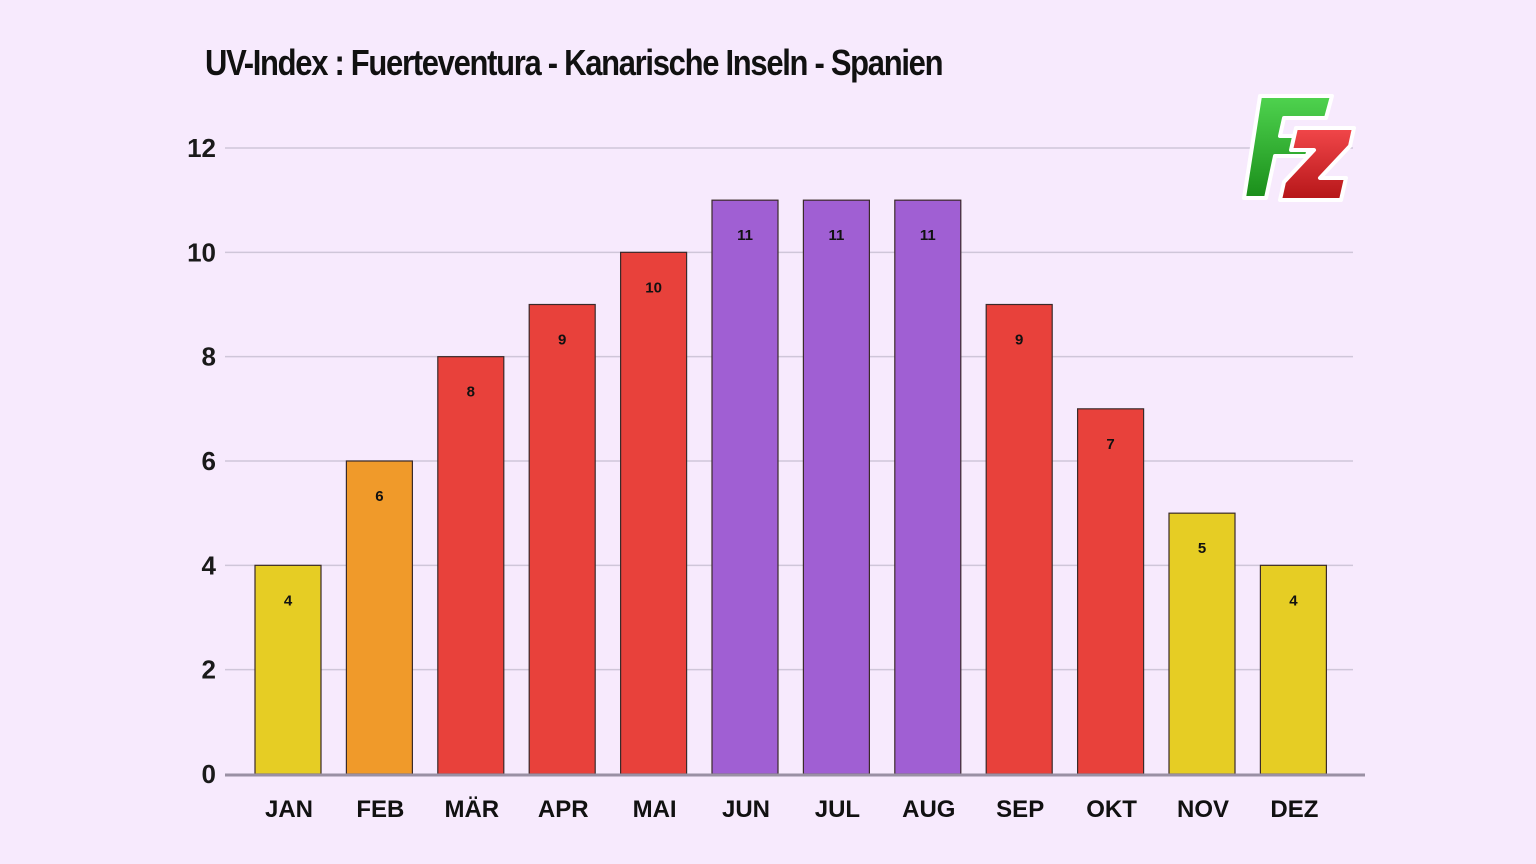 This screenshot has width=1536, height=864. What do you see at coordinates (837, 809) in the screenshot?
I see `x-tick-label: JUL` at bounding box center [837, 809].